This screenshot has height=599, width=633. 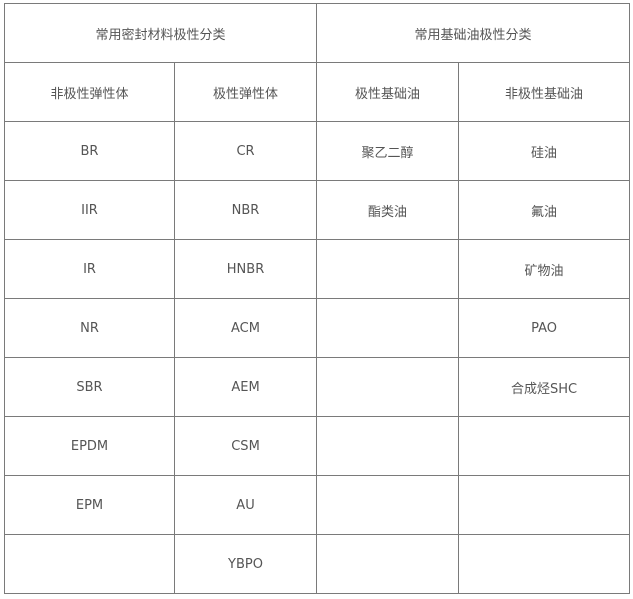 What do you see at coordinates (89, 446) in the screenshot?
I see `nonpolar-elastomer-cell: EPDM` at bounding box center [89, 446].